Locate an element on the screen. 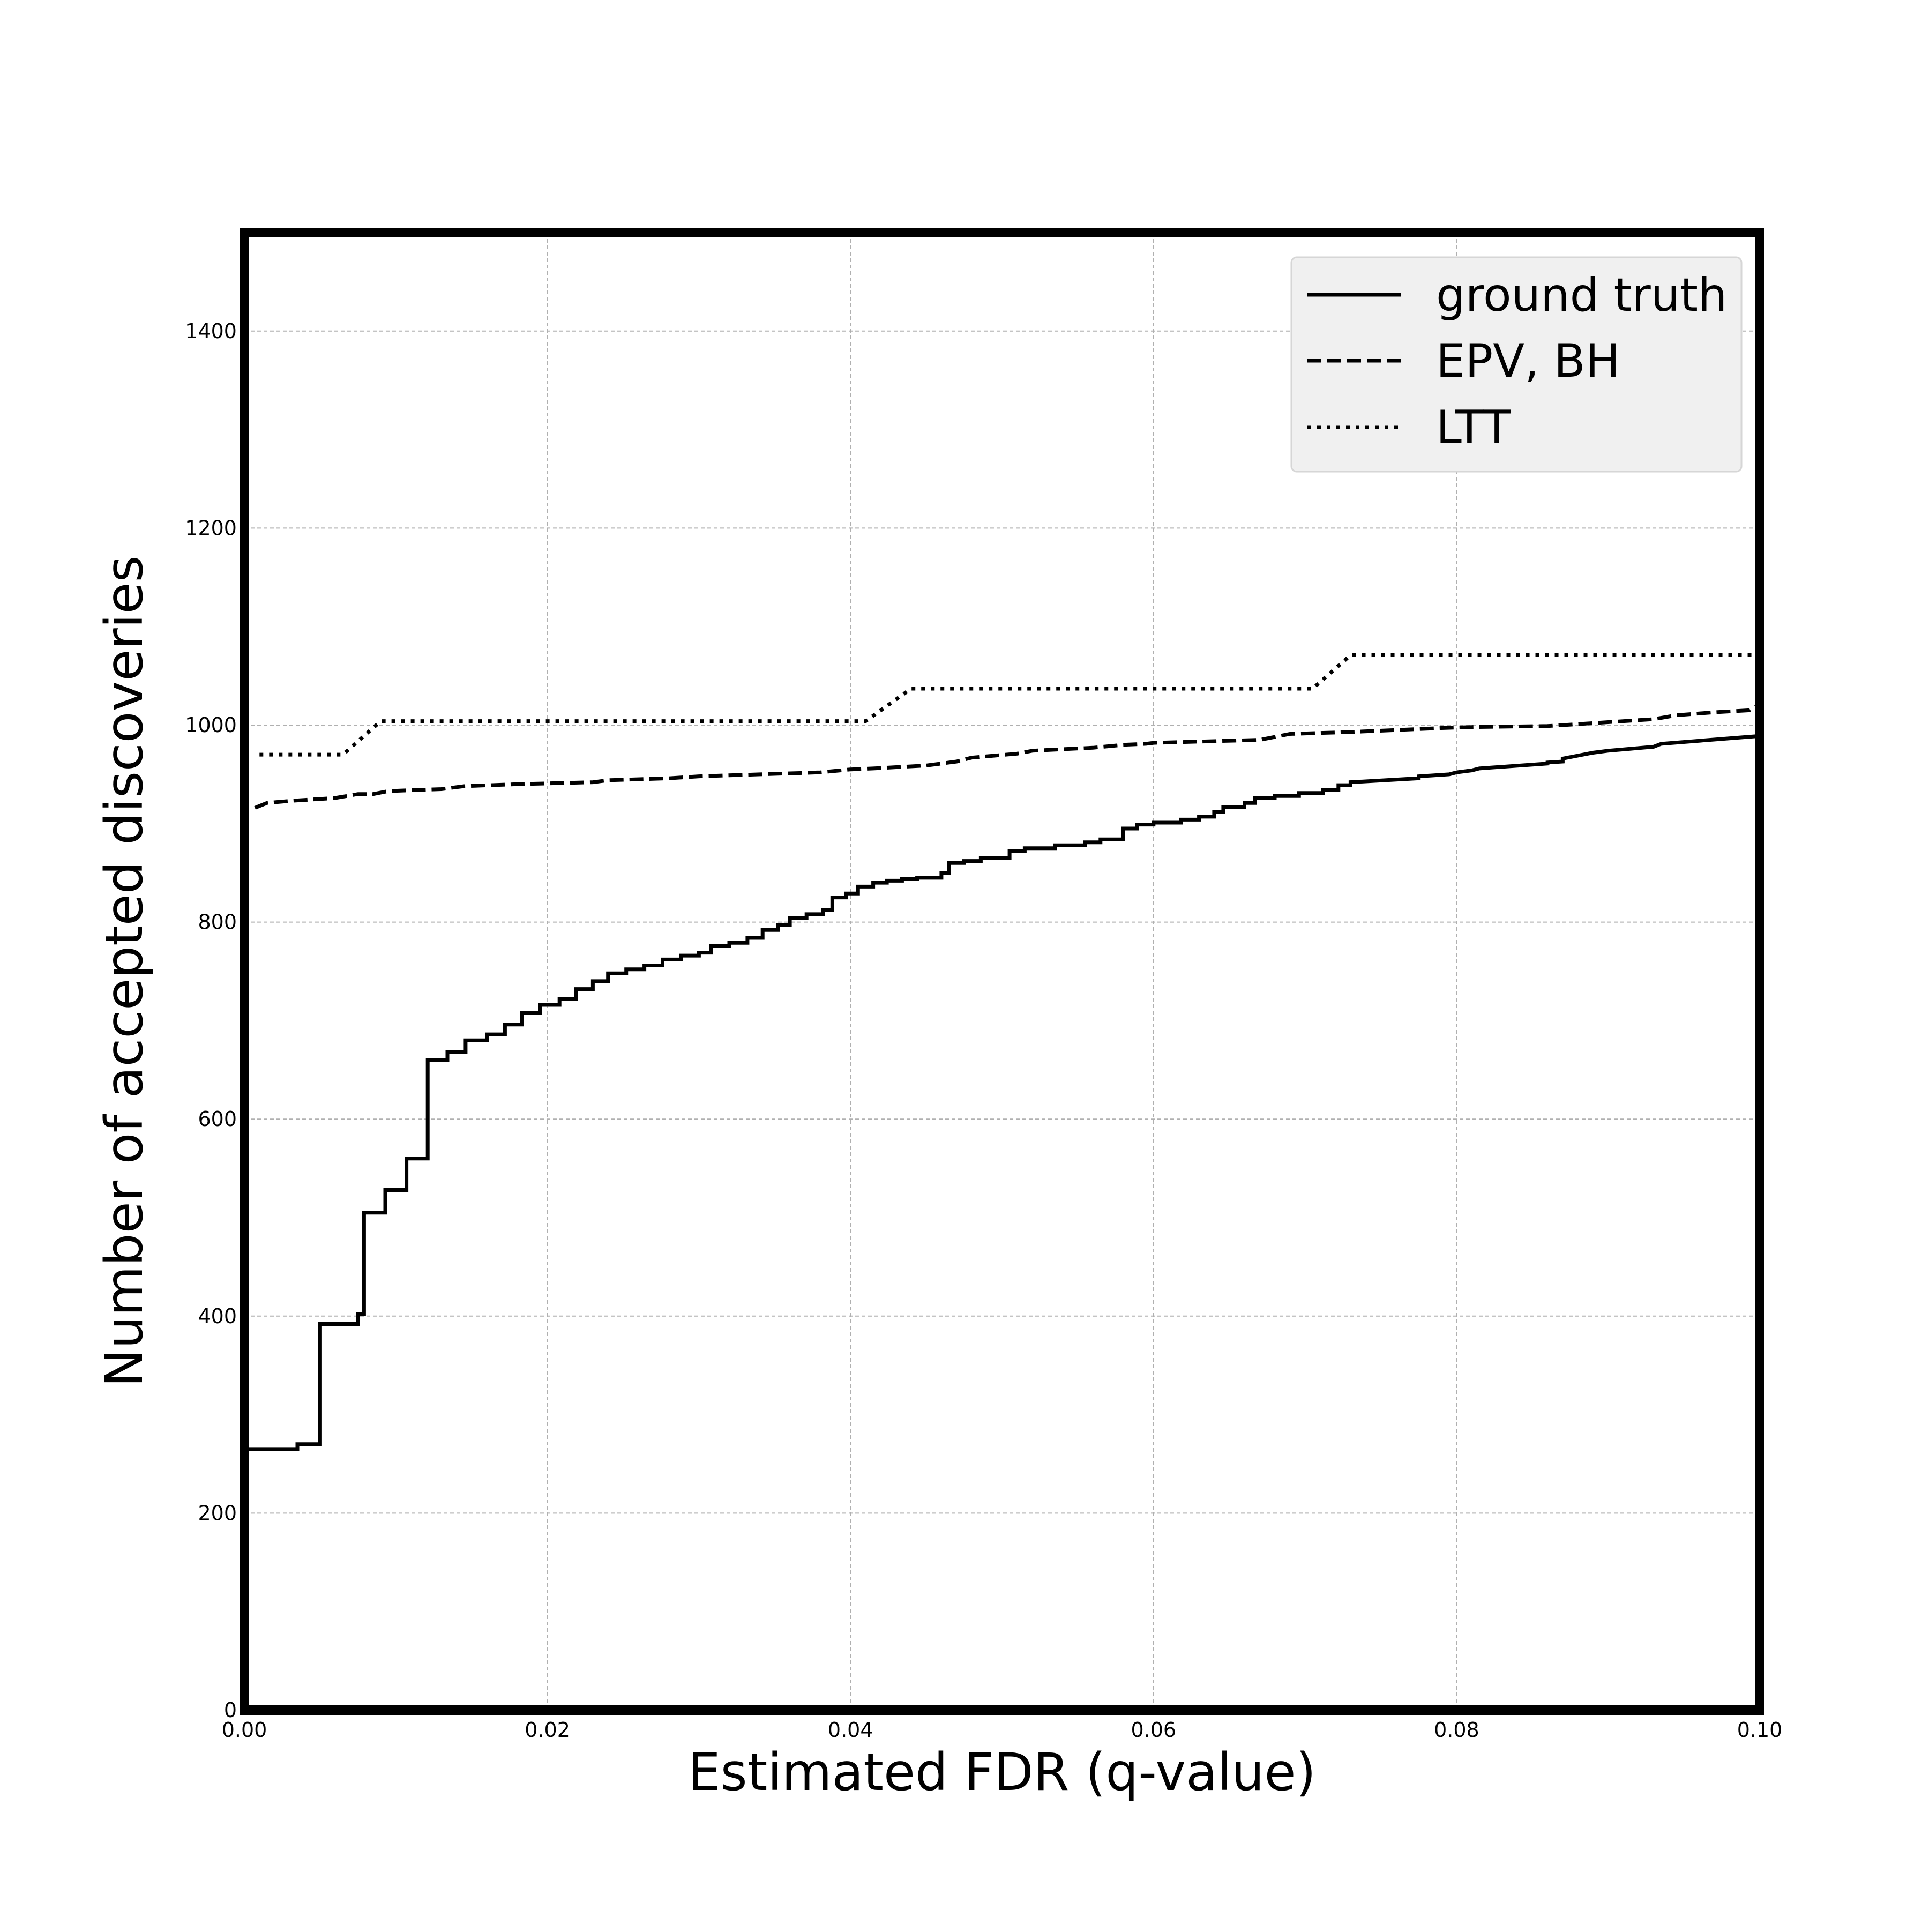  y-tick-label: 1400 is located at coordinates (211, 331).